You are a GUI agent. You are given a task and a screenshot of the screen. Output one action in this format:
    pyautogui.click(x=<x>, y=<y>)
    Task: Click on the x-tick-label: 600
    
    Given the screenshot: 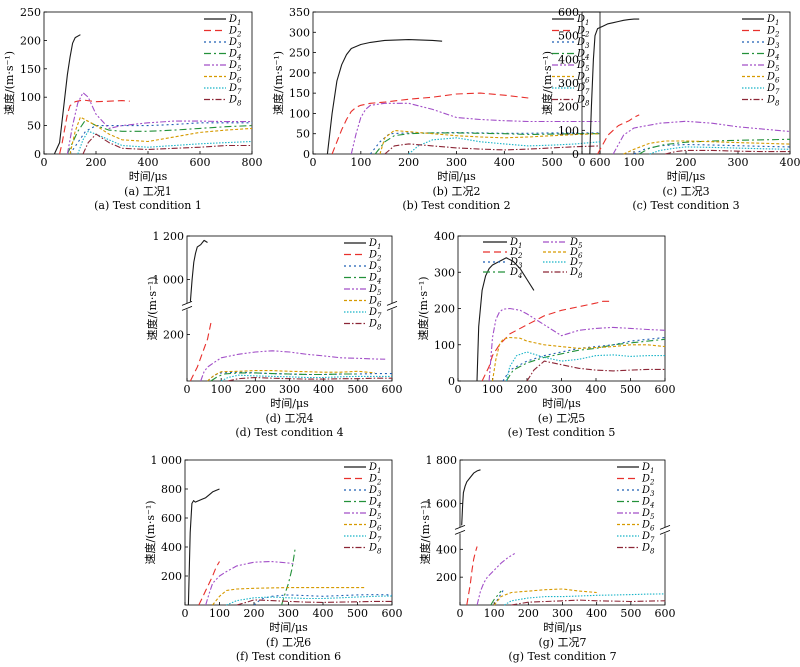 What is the action you would take?
    pyautogui.click(x=392, y=389)
    